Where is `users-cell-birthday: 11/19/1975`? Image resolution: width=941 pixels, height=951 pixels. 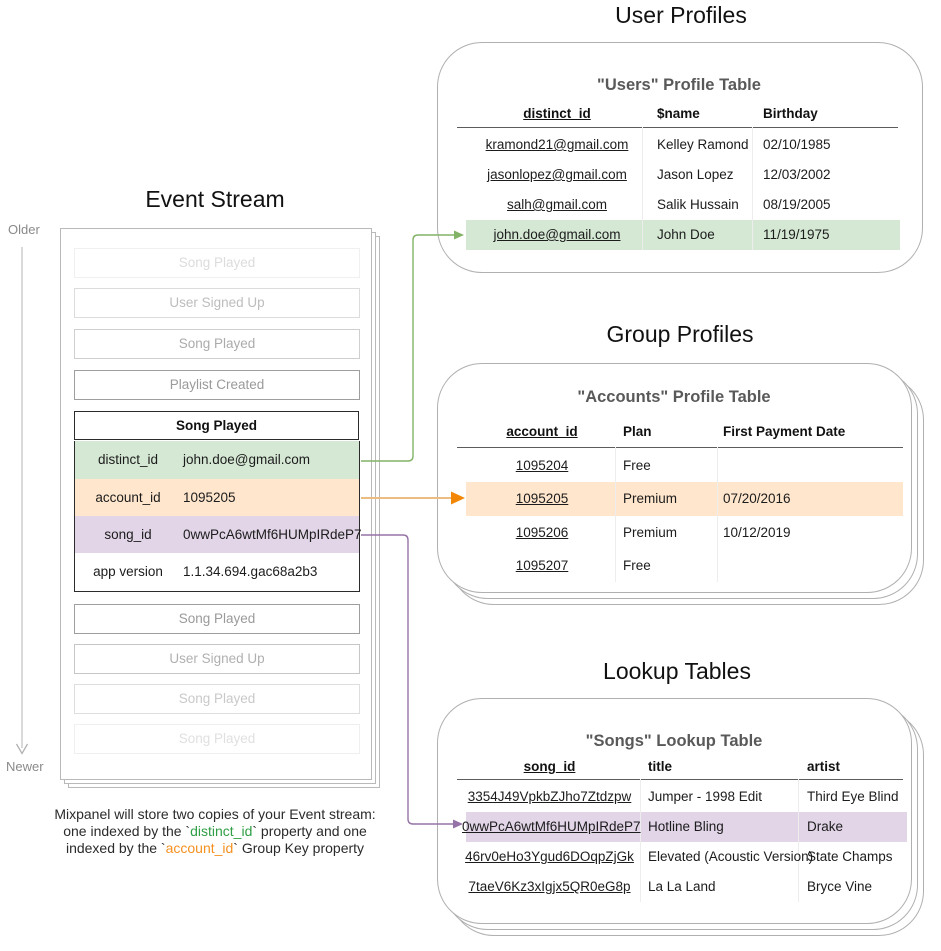 users-cell-birthday: 11/19/1975 is located at coordinates (796, 234).